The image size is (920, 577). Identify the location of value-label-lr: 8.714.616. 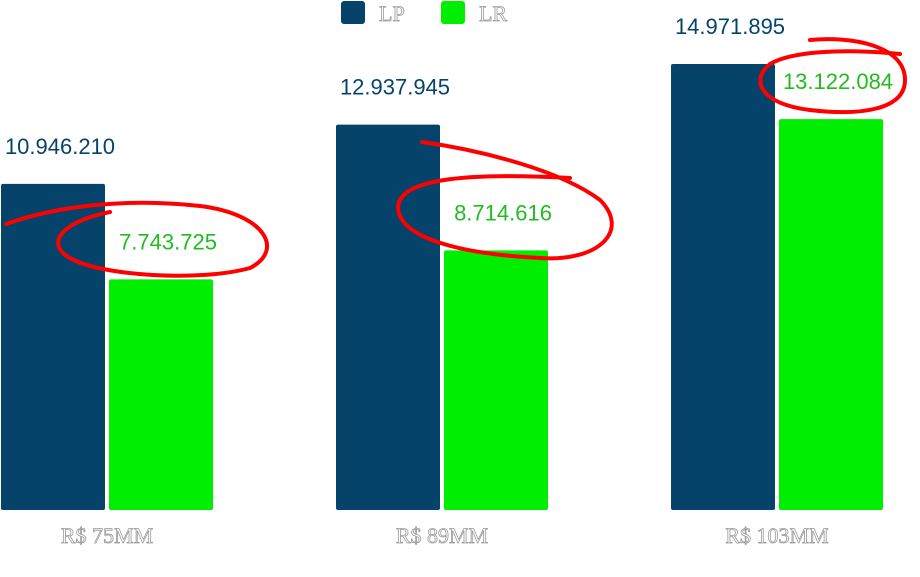
(503, 212).